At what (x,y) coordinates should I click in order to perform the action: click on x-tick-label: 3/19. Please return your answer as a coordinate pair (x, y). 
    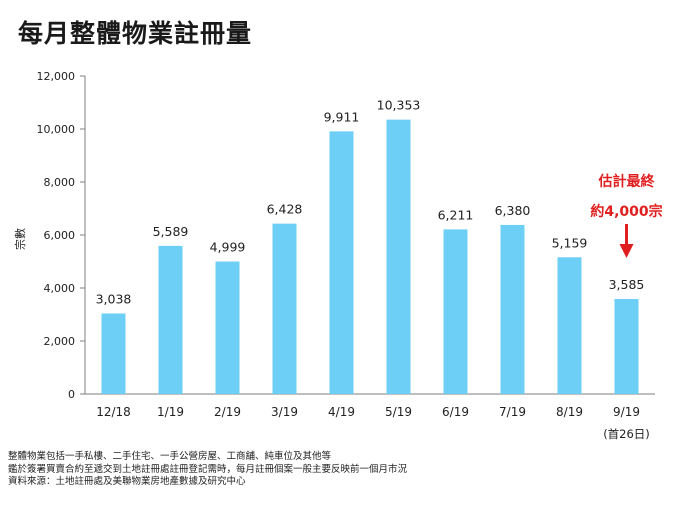
    Looking at the image, I should click on (284, 412).